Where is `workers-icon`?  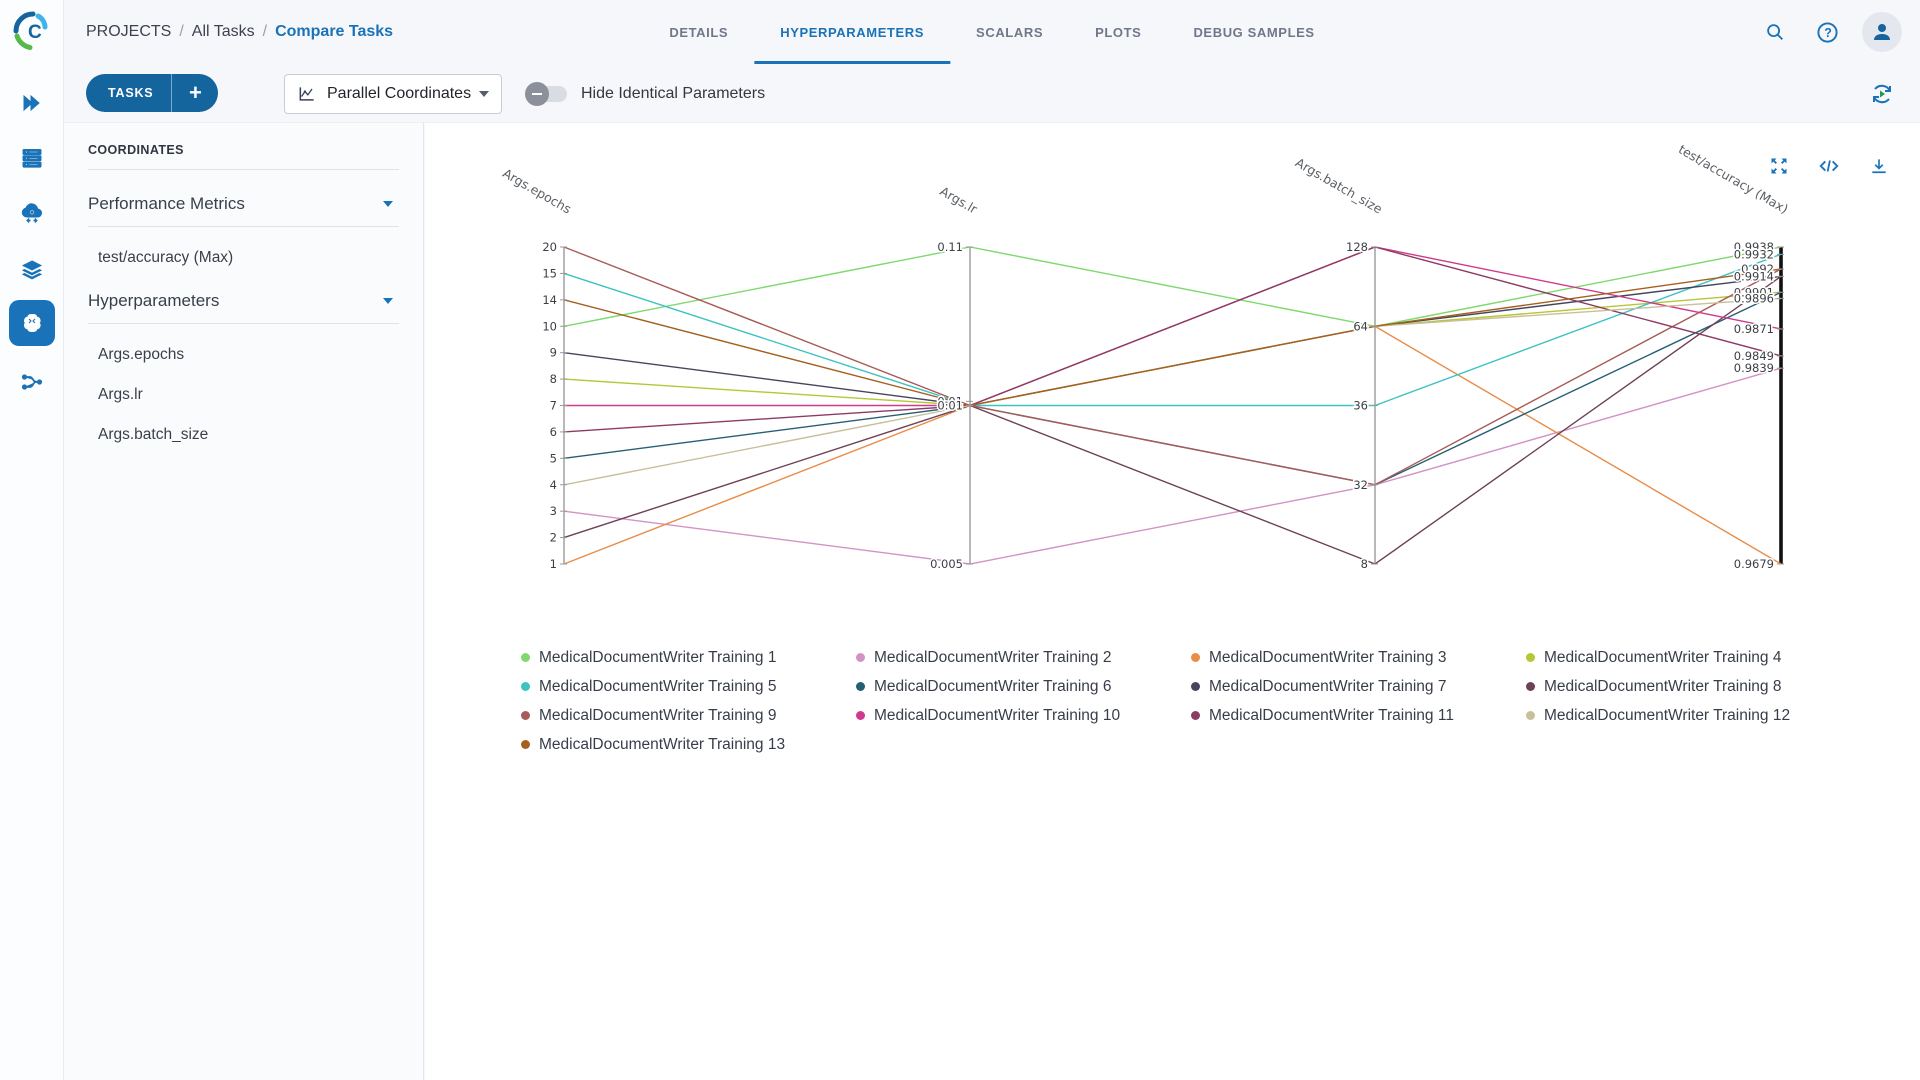
workers-icon is located at coordinates (32, 213).